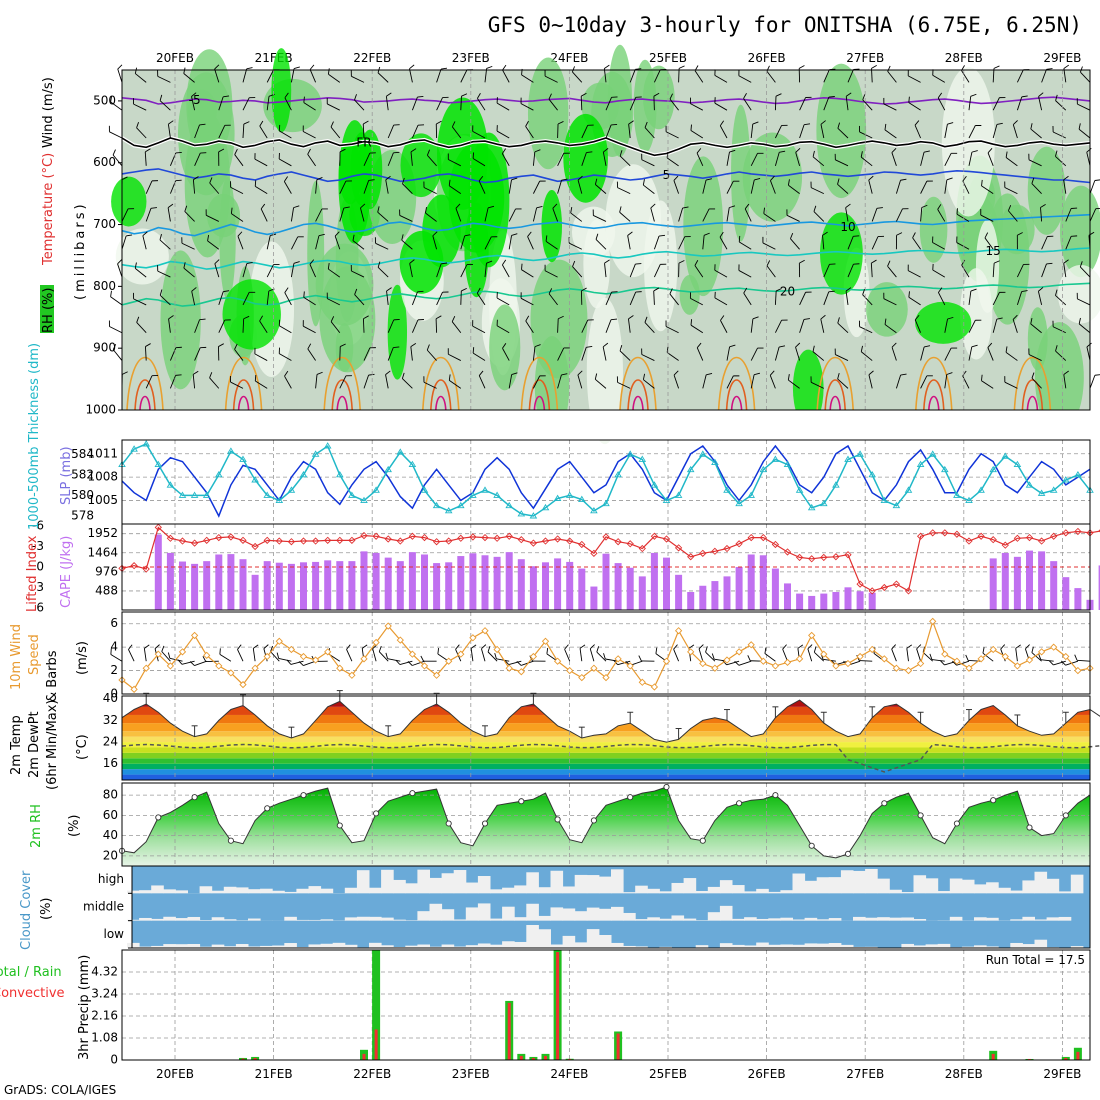 This screenshot has height=1100, width=1100. Describe the element at coordinates (34, 436) in the screenshot. I see `thickness-ylabel: 1000-500mb Thickness (dm)` at that location.